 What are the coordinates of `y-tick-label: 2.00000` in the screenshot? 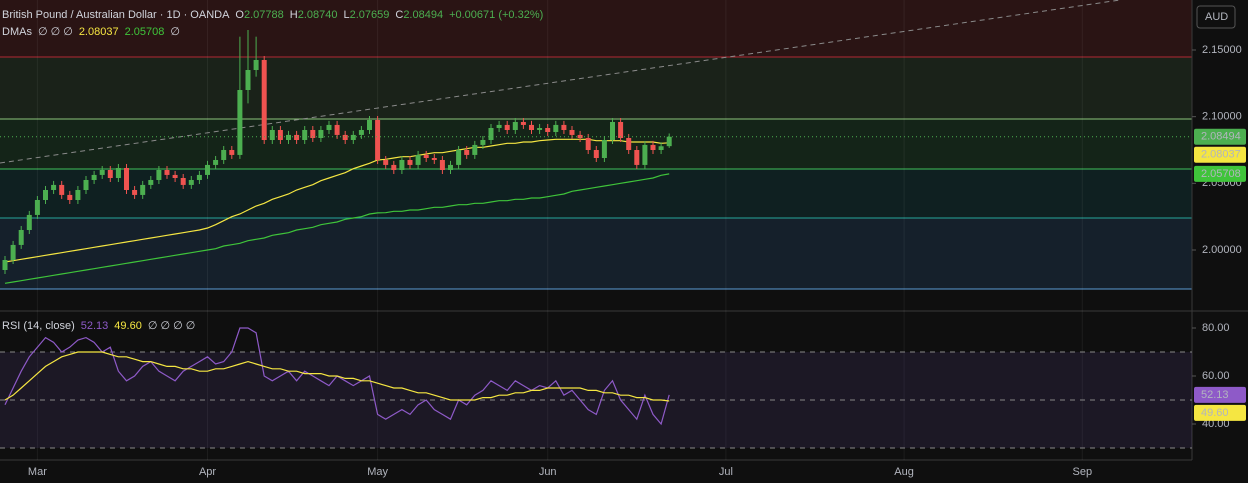 It's located at (1222, 250).